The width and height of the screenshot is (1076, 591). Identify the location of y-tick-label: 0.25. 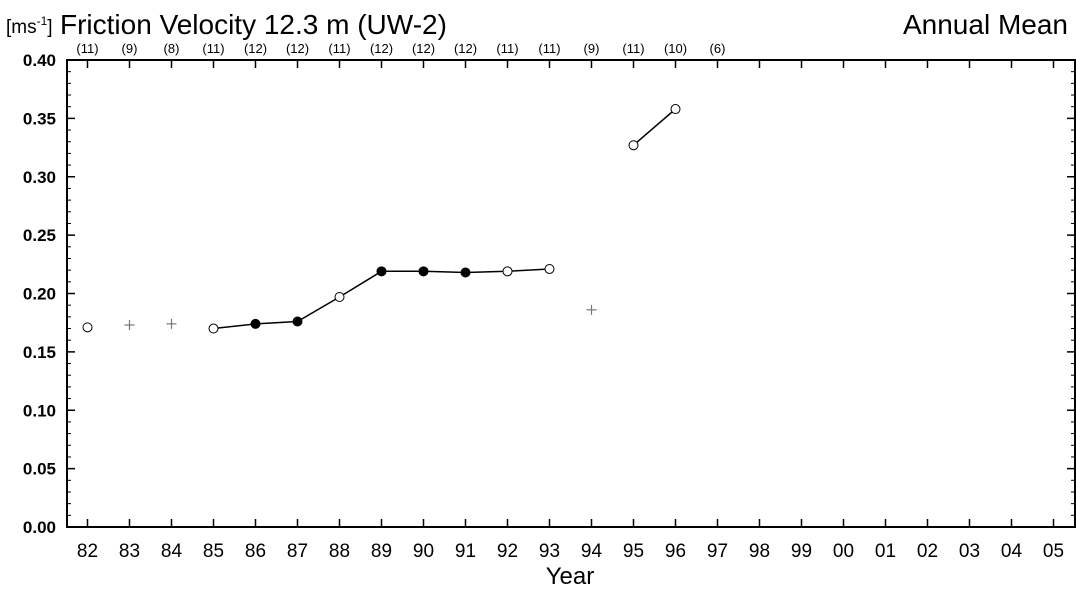
(39, 235).